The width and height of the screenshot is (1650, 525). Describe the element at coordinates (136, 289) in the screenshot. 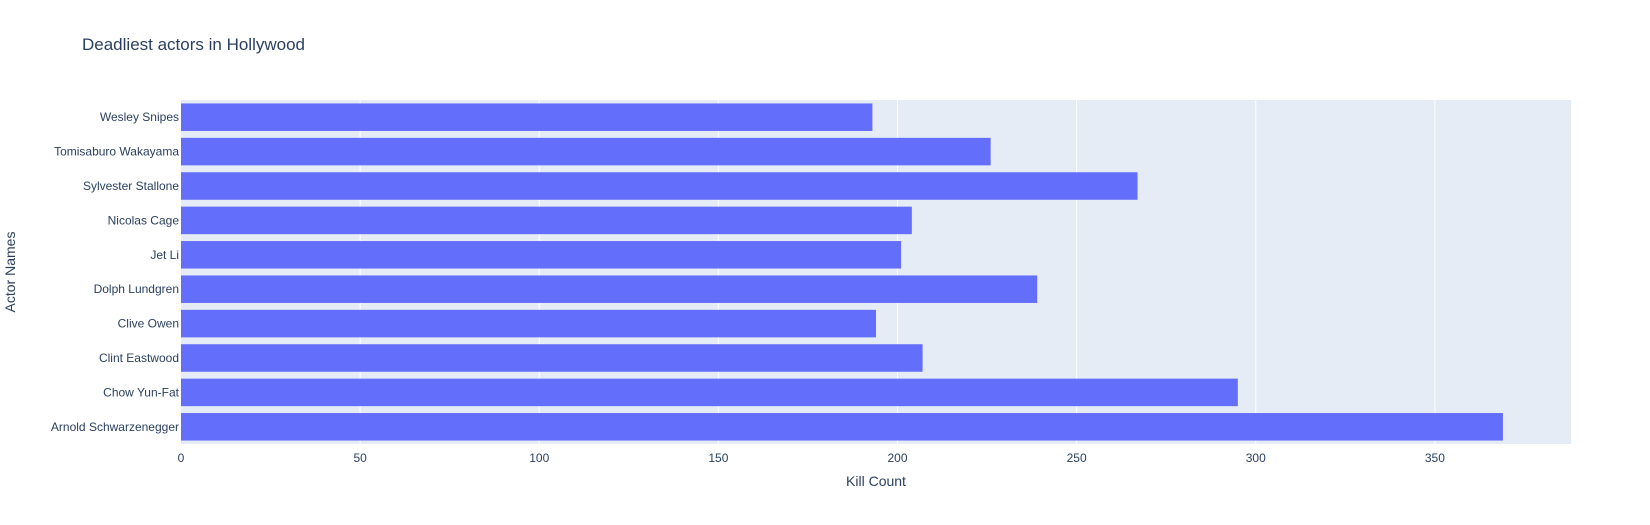

I see `y-tick-label: Dolph Lundgren` at that location.